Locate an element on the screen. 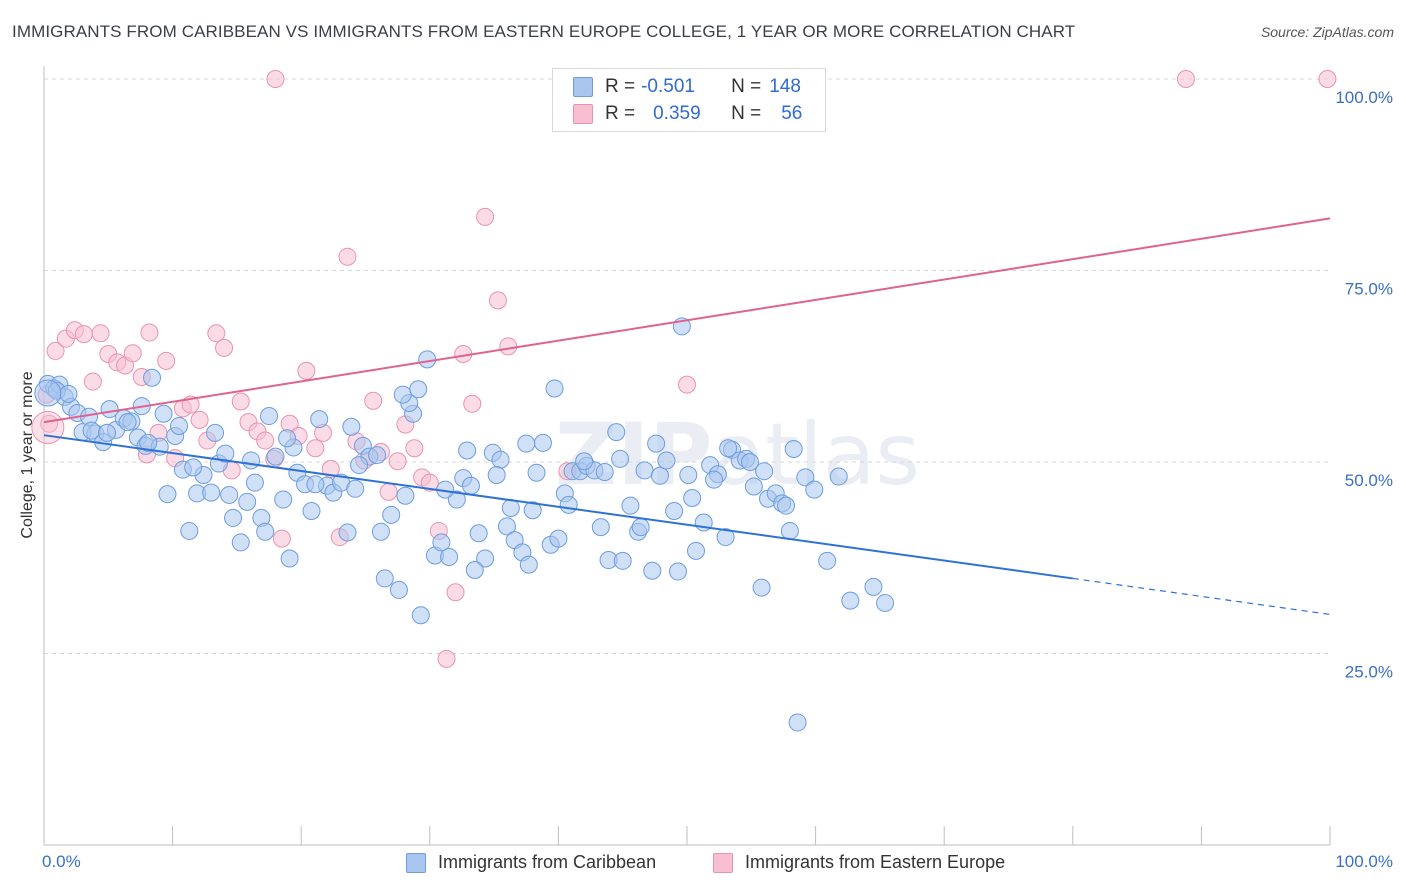 The width and height of the screenshot is (1406, 892). legend-r-label: R = is located at coordinates (620, 86).